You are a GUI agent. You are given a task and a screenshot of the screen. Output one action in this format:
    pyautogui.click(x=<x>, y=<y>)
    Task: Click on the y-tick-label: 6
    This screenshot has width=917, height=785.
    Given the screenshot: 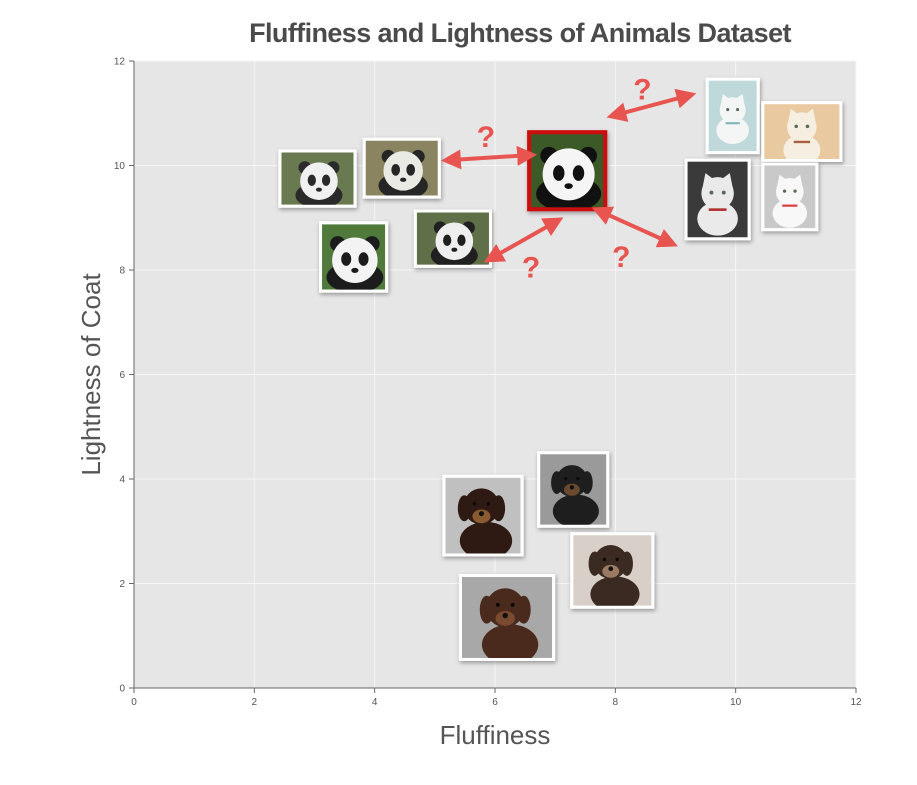 What is the action you would take?
    pyautogui.click(x=122, y=375)
    